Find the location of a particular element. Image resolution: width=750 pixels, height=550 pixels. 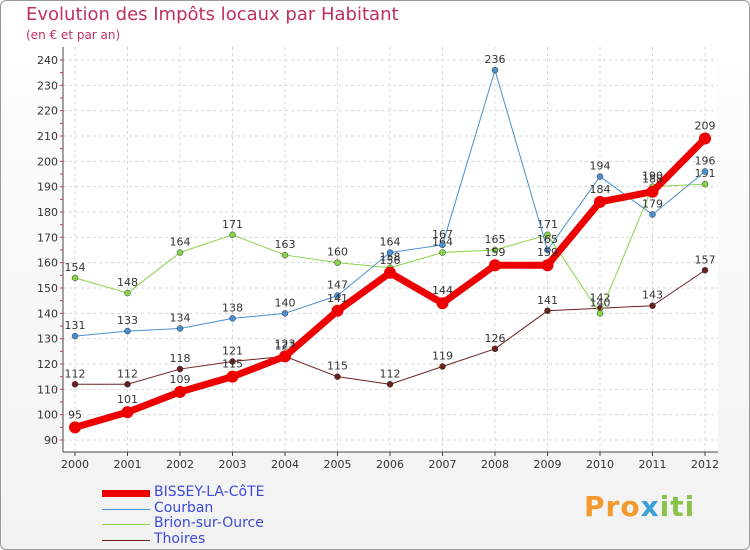

chart-subtitle: (en € et par an) is located at coordinates (73, 35).